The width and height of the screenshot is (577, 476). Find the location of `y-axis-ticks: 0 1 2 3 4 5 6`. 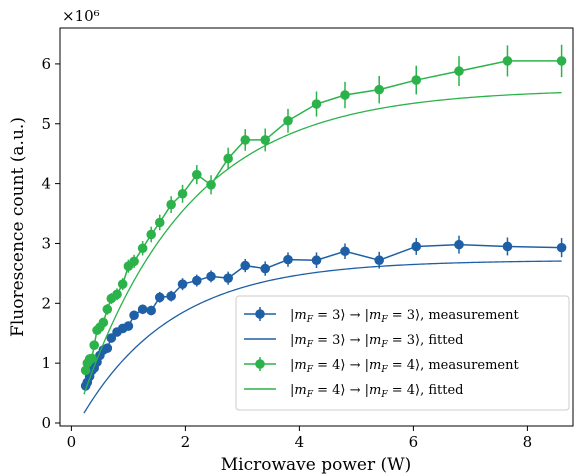

y-axis-ticks: 0 1 2 3 4 5 6 is located at coordinates (50, 243).